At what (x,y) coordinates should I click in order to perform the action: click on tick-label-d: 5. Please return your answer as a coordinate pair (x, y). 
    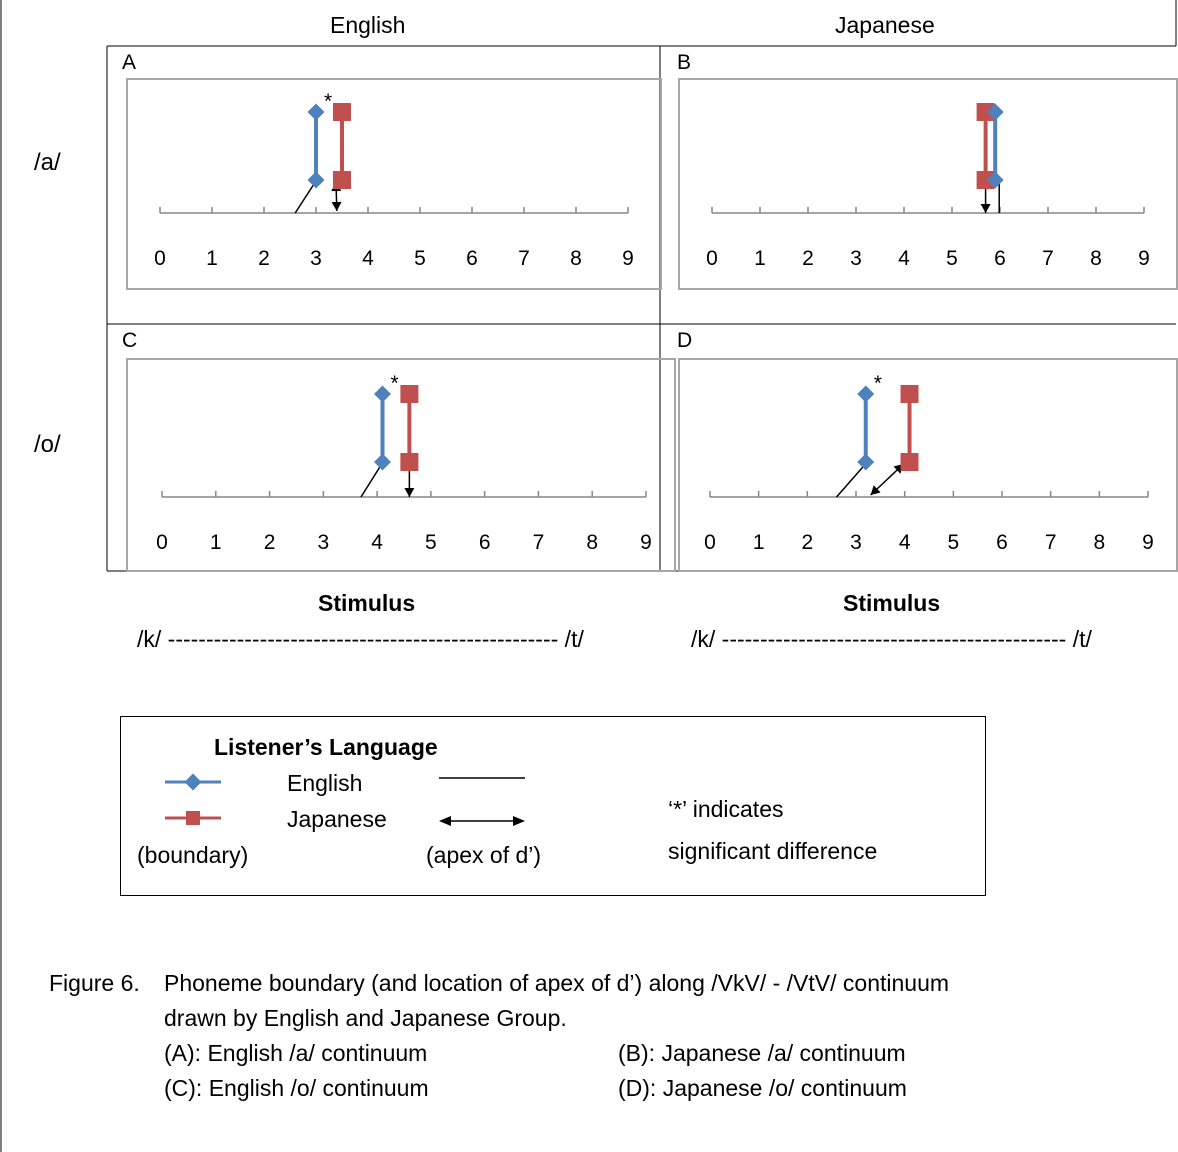
    Looking at the image, I should click on (953, 542).